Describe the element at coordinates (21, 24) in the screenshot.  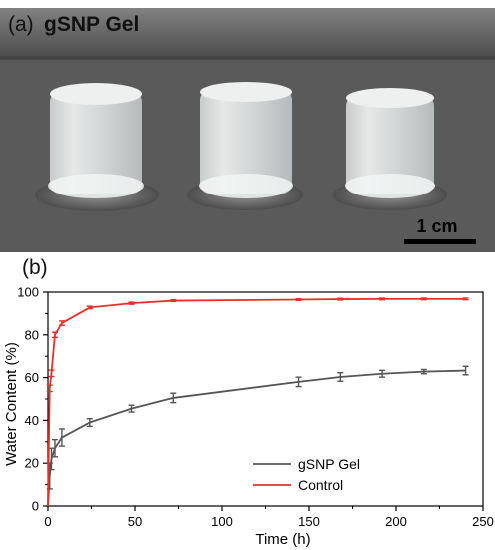
I see `panel-a-label: (a)` at that location.